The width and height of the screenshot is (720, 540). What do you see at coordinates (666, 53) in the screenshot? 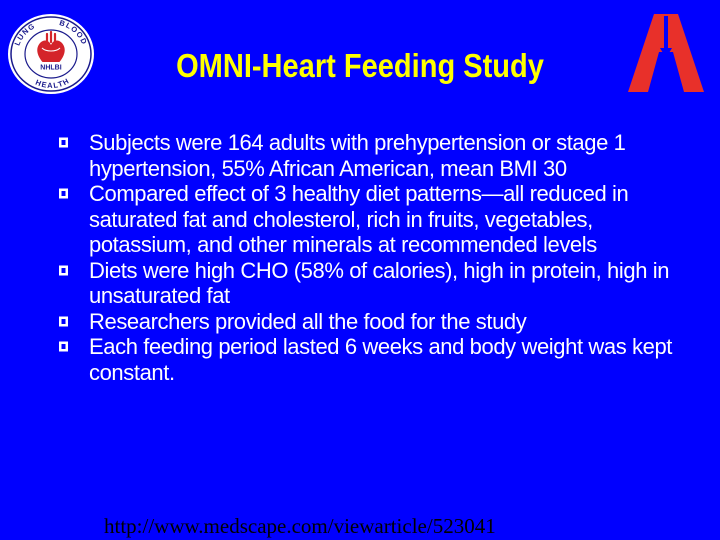
I see `aha-torch-logo-icon` at bounding box center [666, 53].